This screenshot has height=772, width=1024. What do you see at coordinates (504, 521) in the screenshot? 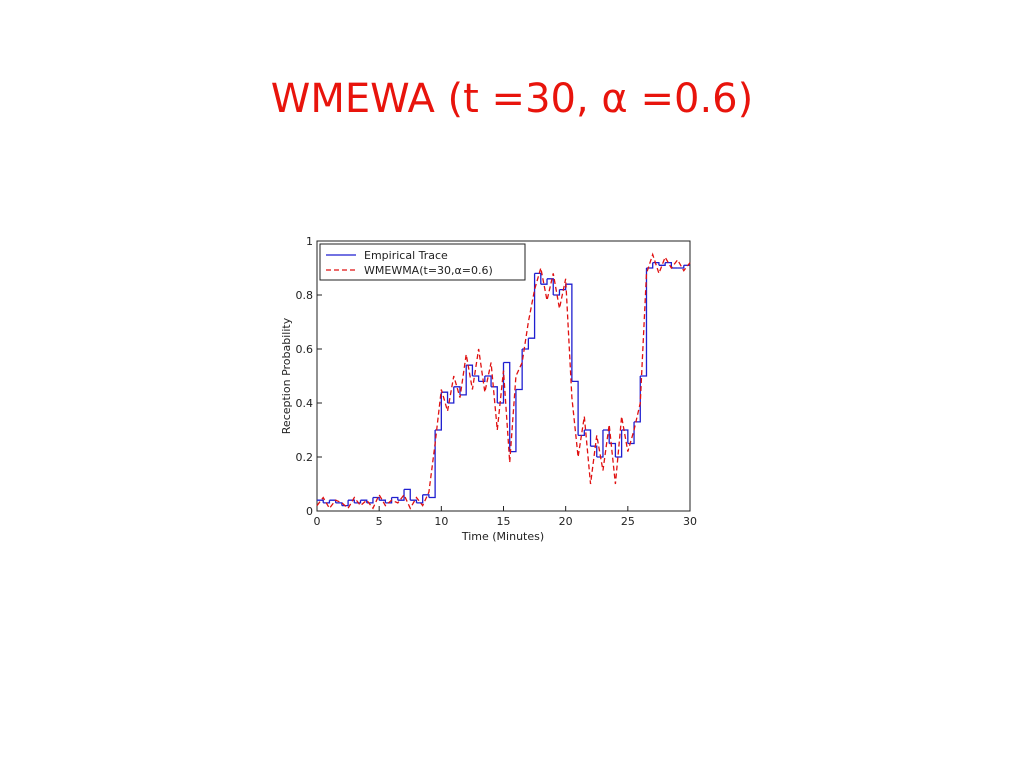
I see `x-tick-label: 15` at bounding box center [504, 521].